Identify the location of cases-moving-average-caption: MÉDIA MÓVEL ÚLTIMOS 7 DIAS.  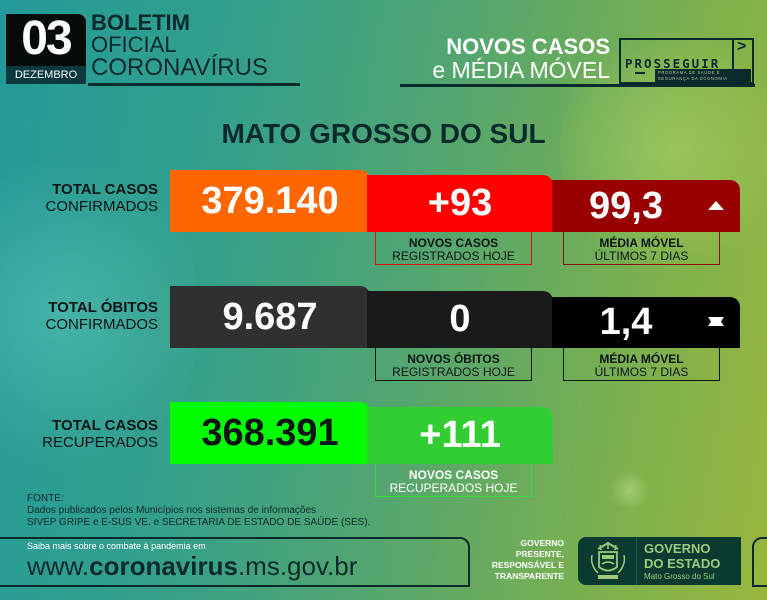
(641, 248).